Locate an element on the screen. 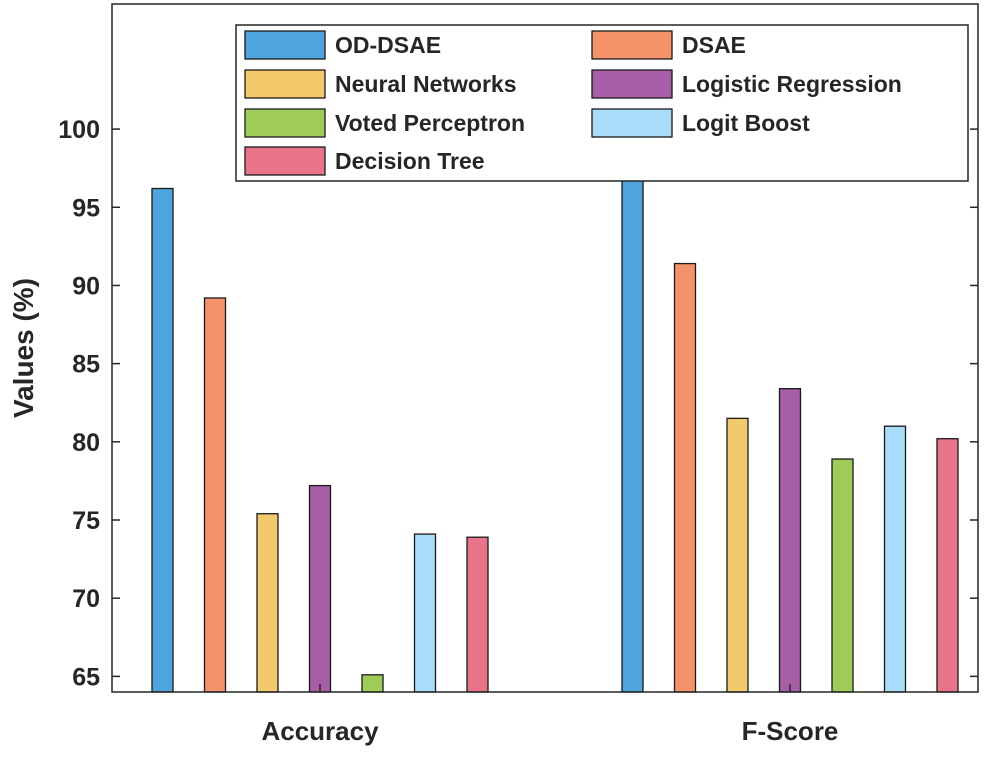 This screenshot has height=757, width=991. bar-f-score-neural-networks is located at coordinates (737, 555).